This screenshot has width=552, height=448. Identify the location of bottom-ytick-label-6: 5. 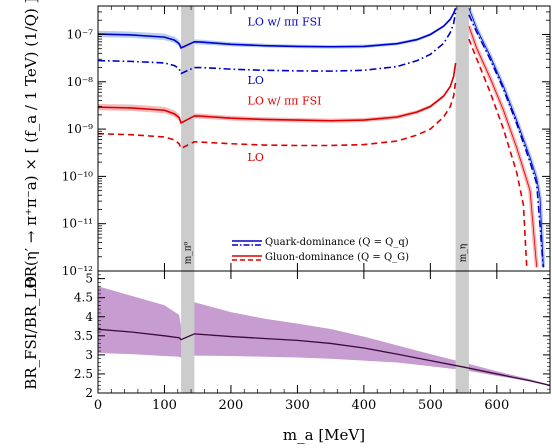
(89, 279).